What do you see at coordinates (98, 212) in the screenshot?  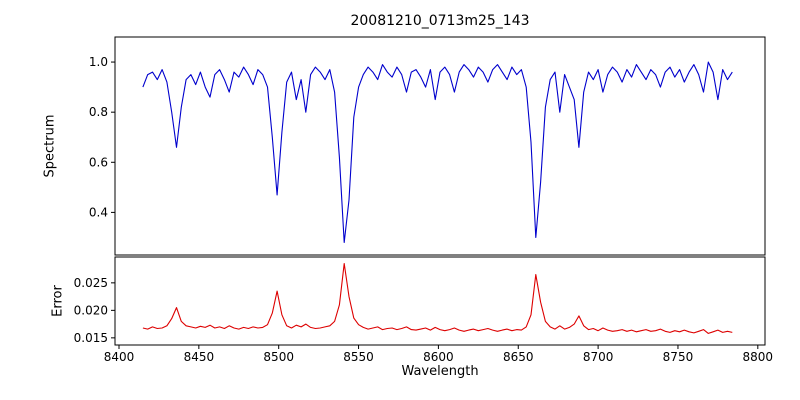 I see `y-tick-label: 0.4` at bounding box center [98, 212].